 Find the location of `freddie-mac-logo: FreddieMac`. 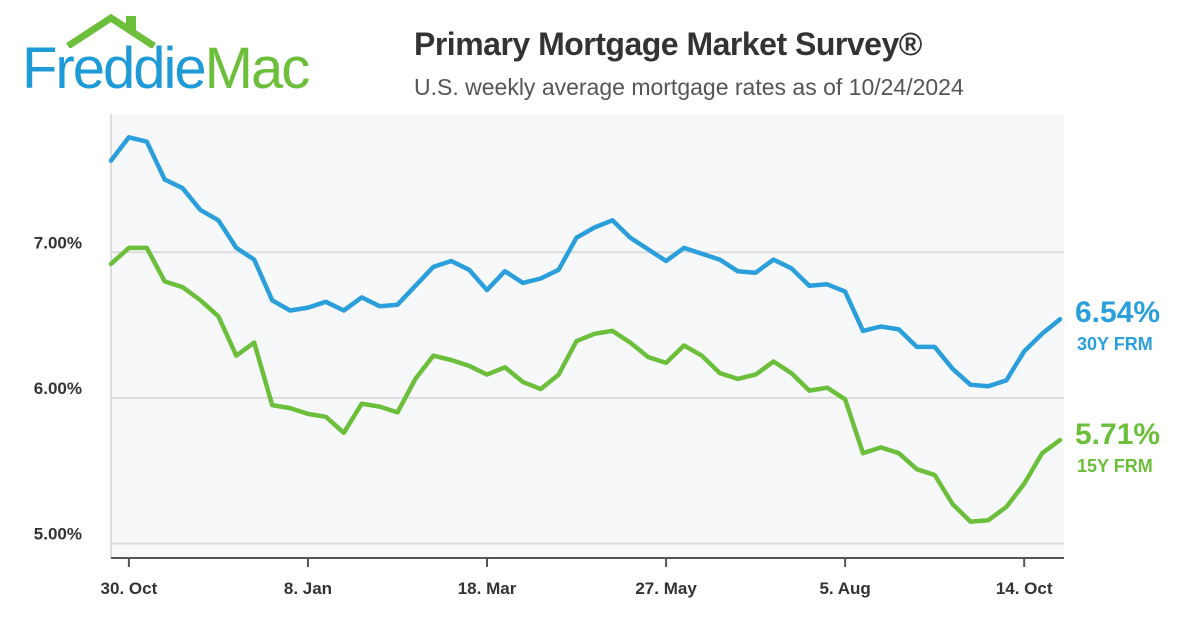

freddie-mac-logo: FreddieMac is located at coordinates (202, 59).